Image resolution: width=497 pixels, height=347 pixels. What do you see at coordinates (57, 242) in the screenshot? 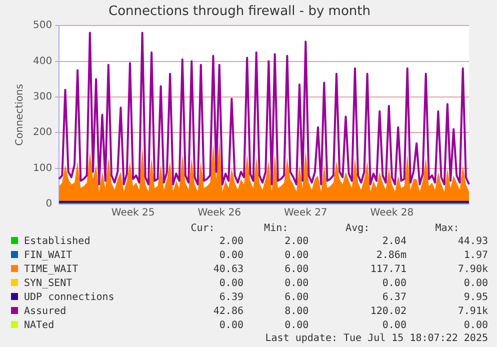
I see `legend-label: Established` at bounding box center [57, 242].